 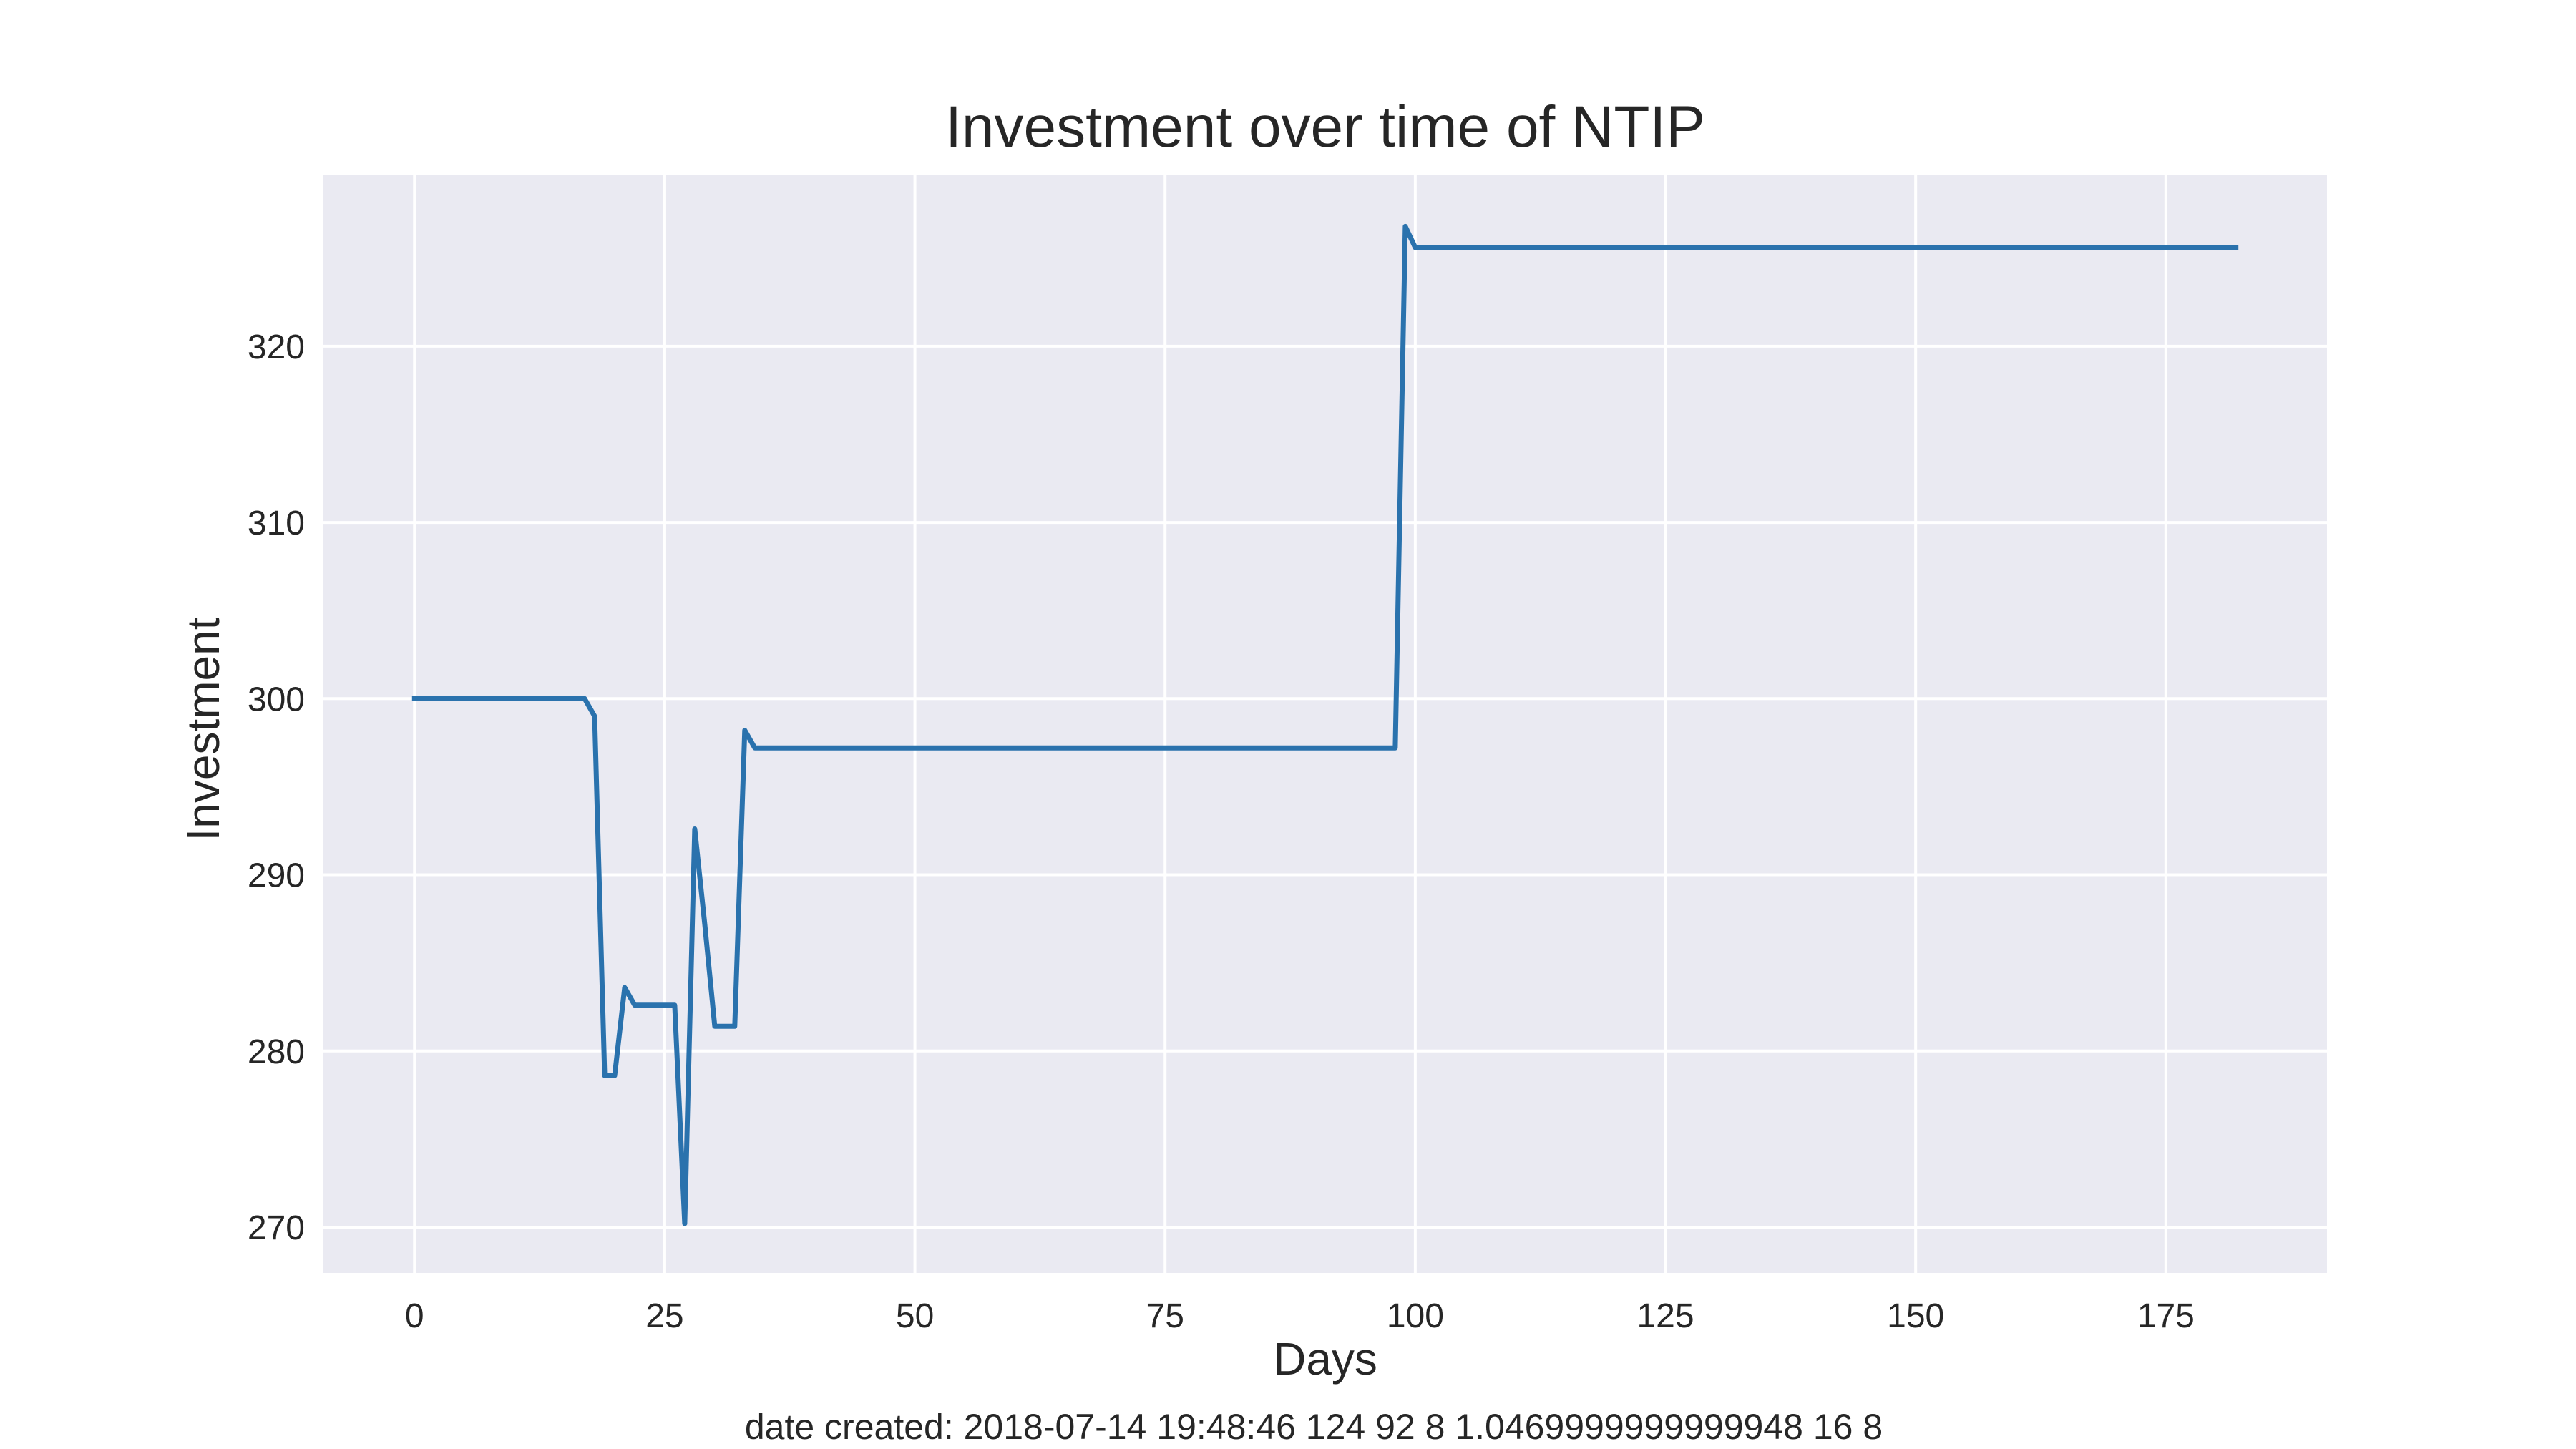 I want to click on y-axis-label: Investment, so click(x=203, y=729).